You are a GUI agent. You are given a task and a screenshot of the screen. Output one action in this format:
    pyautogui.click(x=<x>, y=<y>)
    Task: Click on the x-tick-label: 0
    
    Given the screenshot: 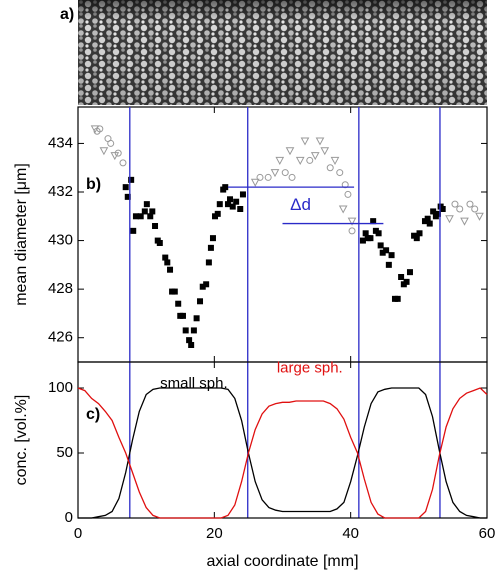 What is the action you would take?
    pyautogui.click(x=78, y=533)
    